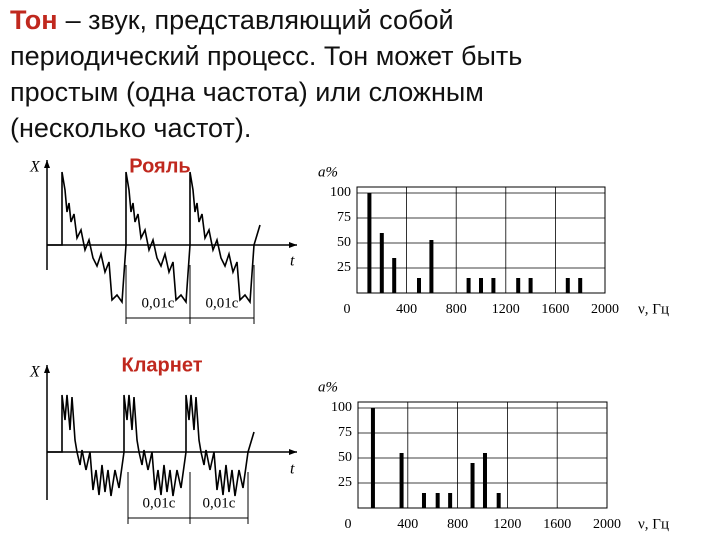  I want to click on term: Тон, so click(34, 20).